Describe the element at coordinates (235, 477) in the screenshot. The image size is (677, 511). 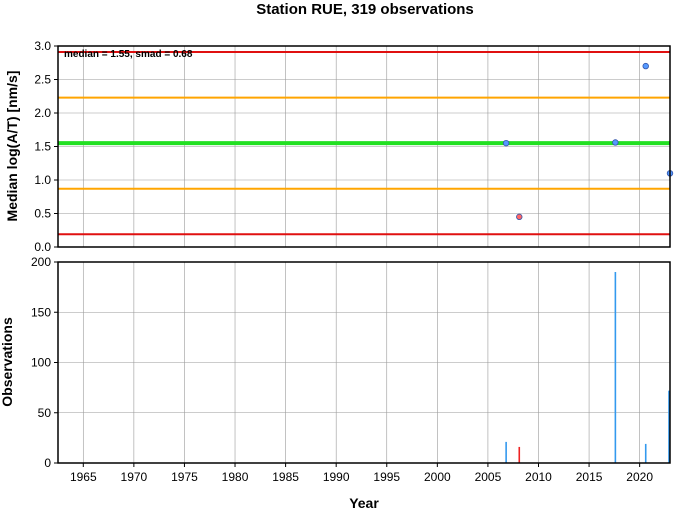
I see `x-tick-label: 1980` at that location.